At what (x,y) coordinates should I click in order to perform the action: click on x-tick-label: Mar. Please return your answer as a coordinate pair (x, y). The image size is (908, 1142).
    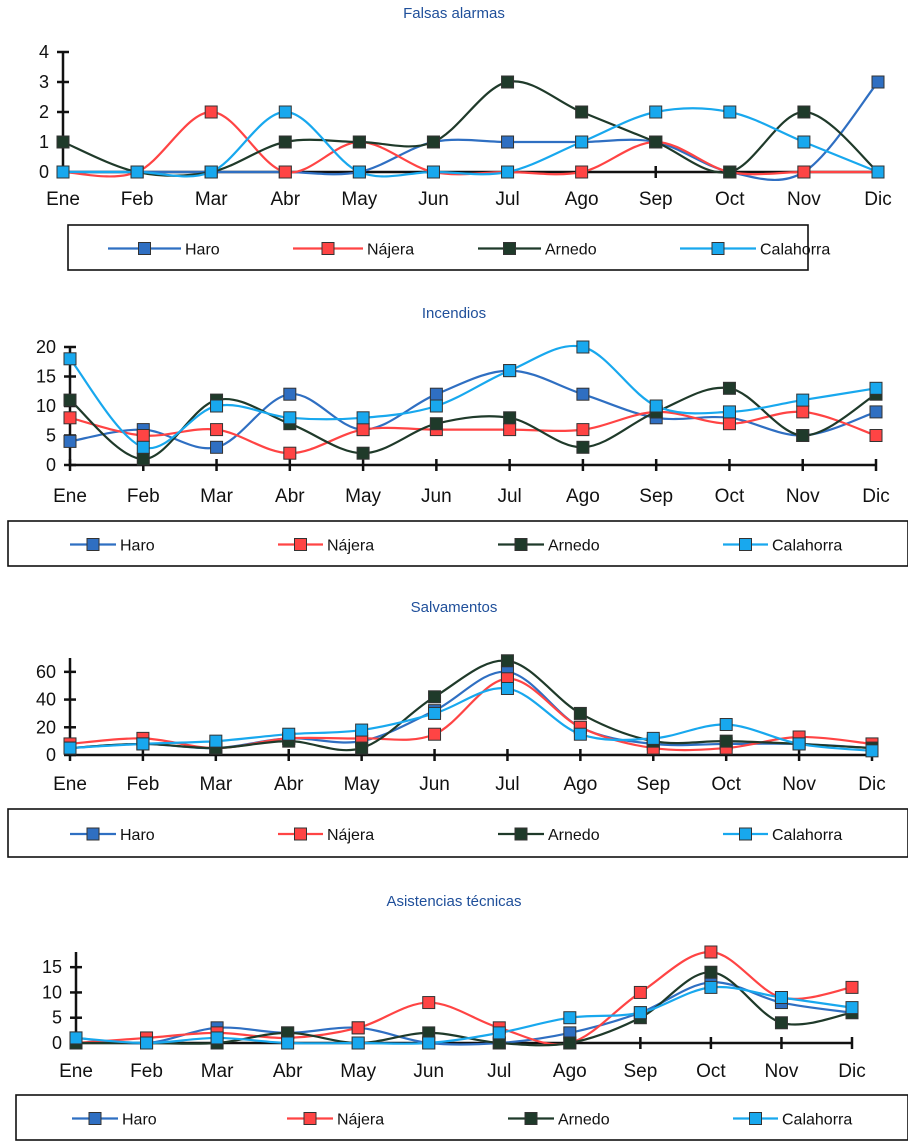
    Looking at the image, I should click on (216, 496).